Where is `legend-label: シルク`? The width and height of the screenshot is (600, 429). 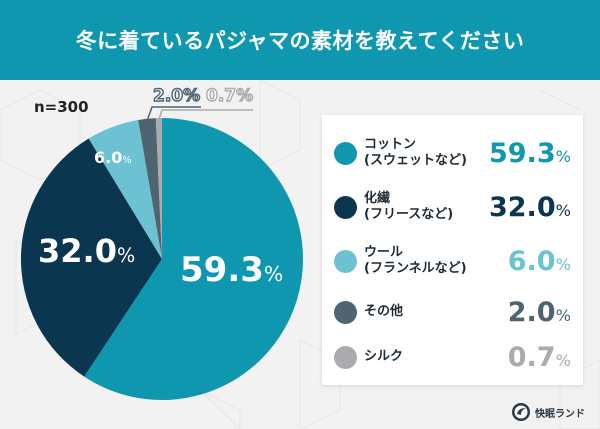 legend-label: シルク is located at coordinates (383, 357).